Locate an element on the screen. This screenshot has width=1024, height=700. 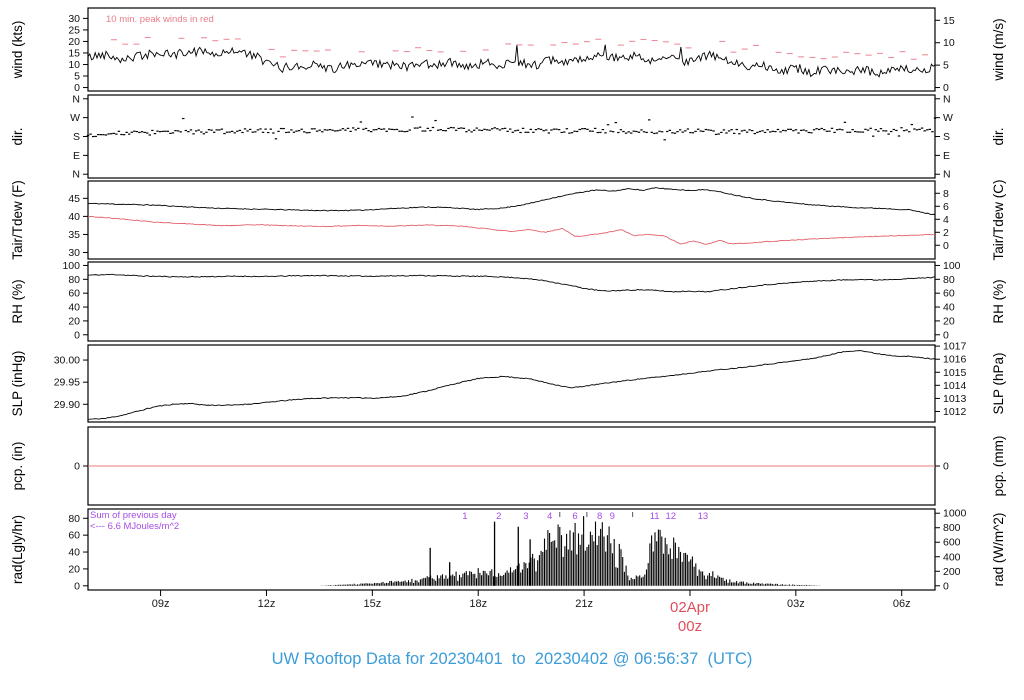
y-tick-label-right: 2 is located at coordinates (946, 233).